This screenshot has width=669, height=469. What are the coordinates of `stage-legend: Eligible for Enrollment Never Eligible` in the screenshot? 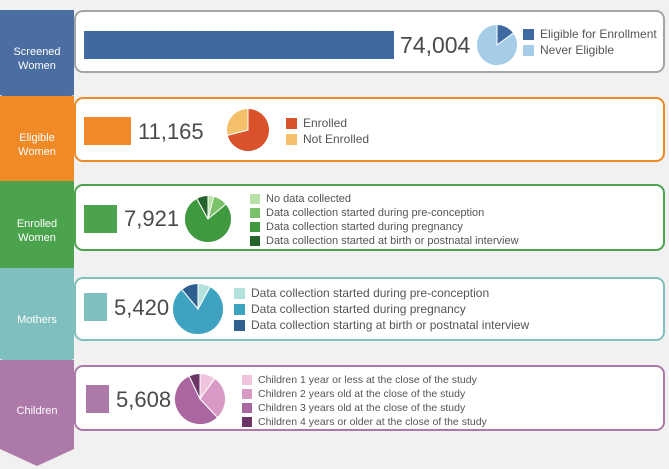 It's located at (590, 42).